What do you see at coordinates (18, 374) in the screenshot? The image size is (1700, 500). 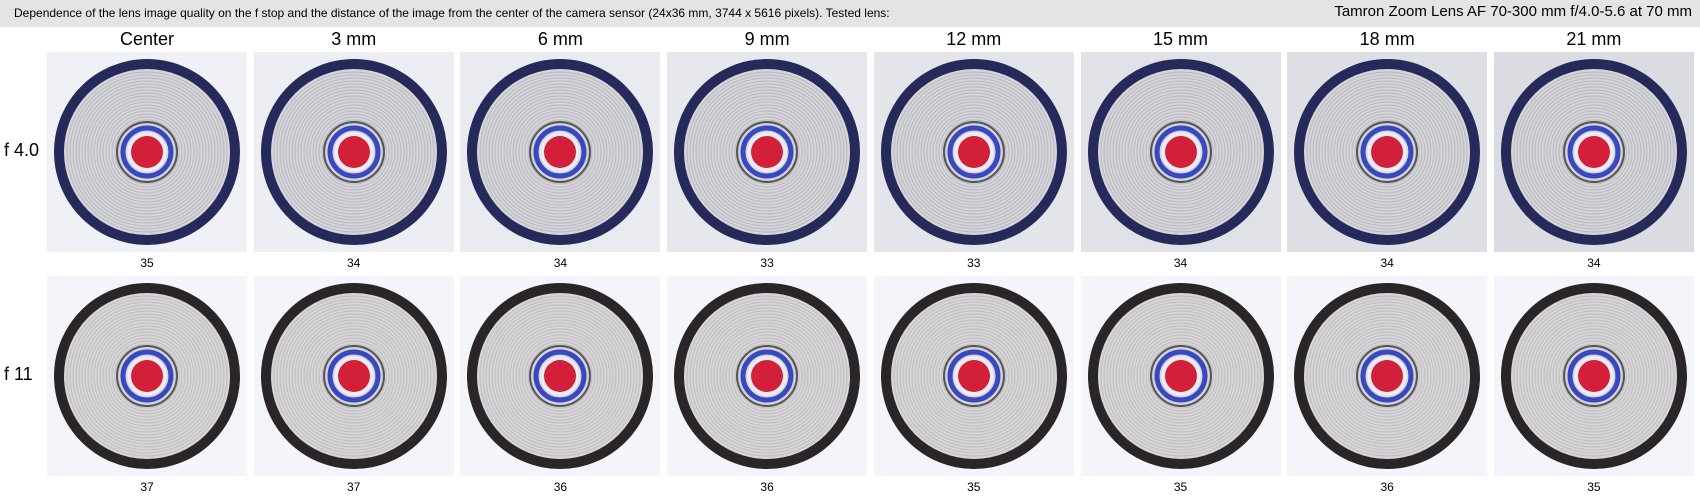 I see `row-label: f 11` at bounding box center [18, 374].